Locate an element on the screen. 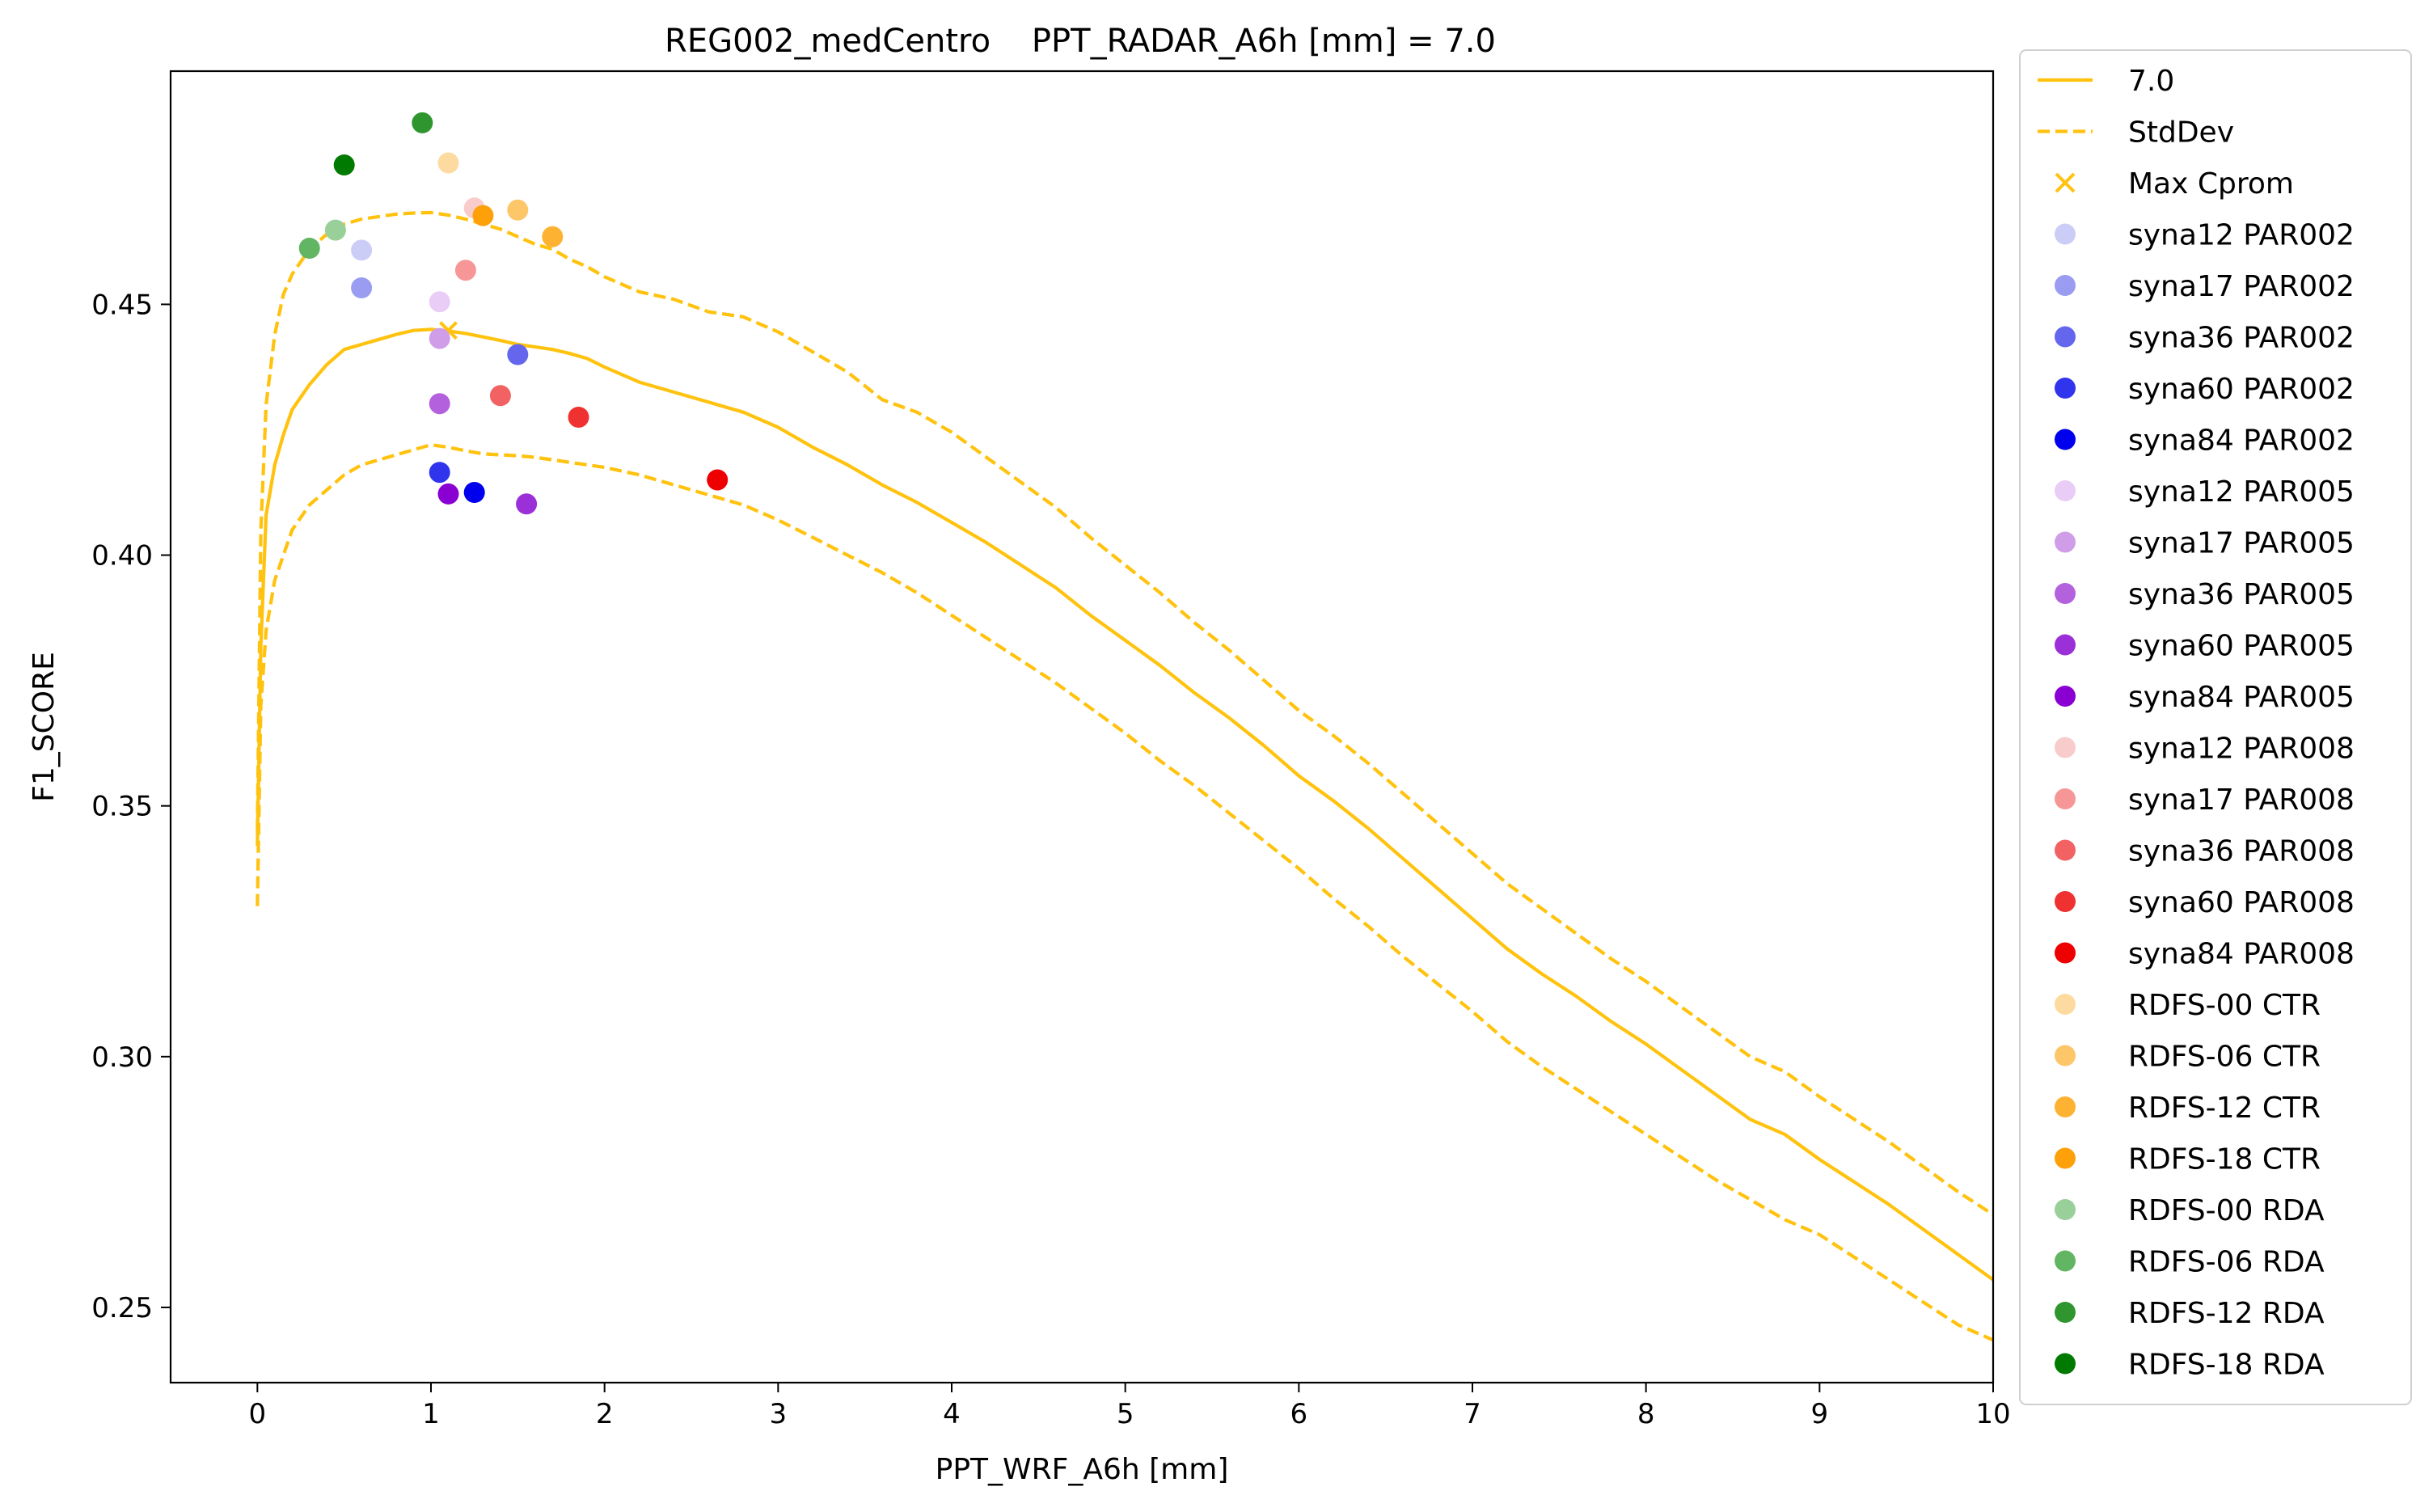 The height and width of the screenshot is (1512, 2433). legend-label: syna60 PAR005 is located at coordinates (2241, 646).